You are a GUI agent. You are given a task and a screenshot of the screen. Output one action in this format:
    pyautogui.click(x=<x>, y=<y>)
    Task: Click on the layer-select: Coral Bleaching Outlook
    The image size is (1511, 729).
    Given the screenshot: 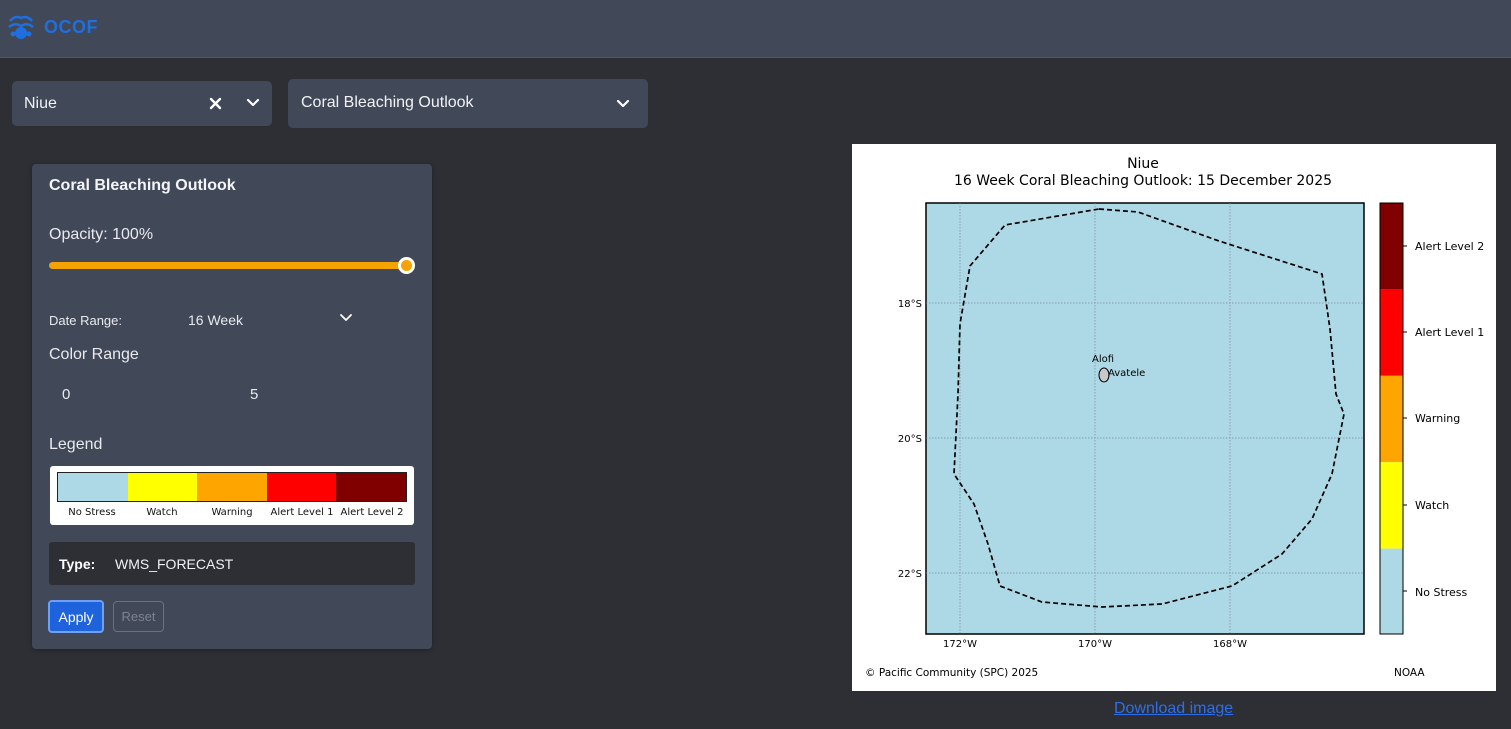 What is the action you would take?
    pyautogui.click(x=468, y=103)
    